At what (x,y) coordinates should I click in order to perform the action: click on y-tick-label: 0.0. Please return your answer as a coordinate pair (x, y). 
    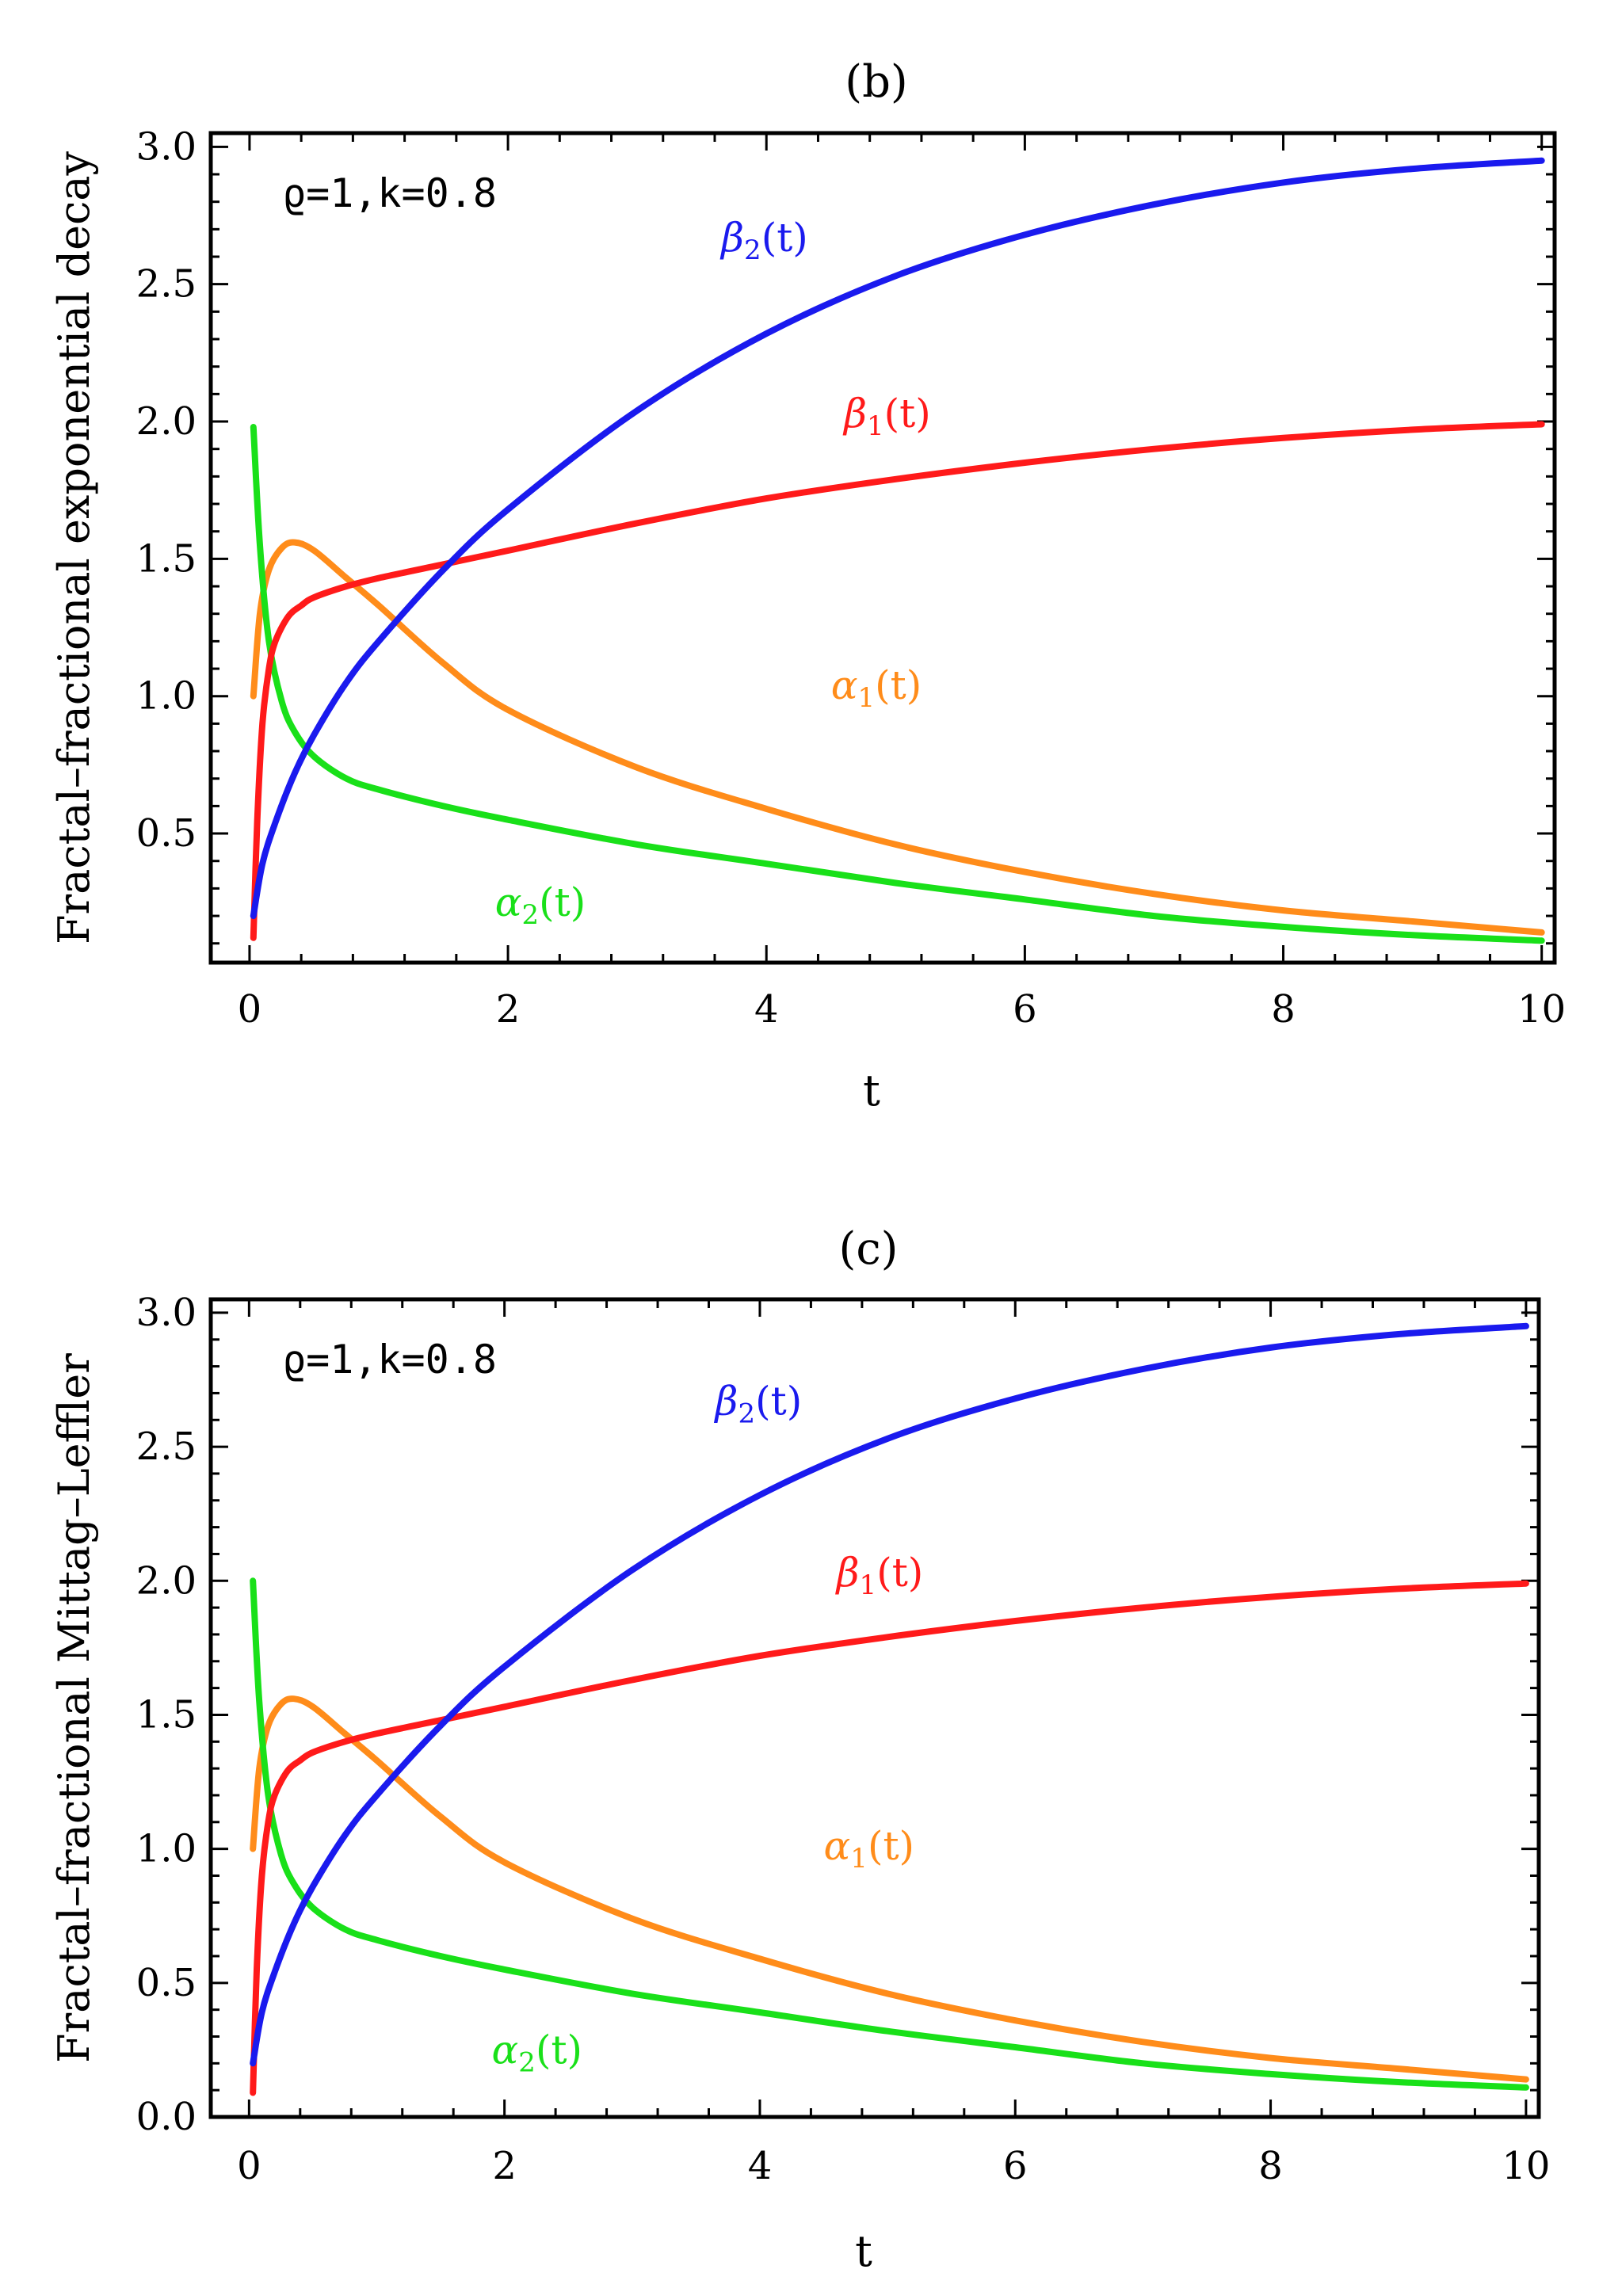
    Looking at the image, I should click on (166, 2117).